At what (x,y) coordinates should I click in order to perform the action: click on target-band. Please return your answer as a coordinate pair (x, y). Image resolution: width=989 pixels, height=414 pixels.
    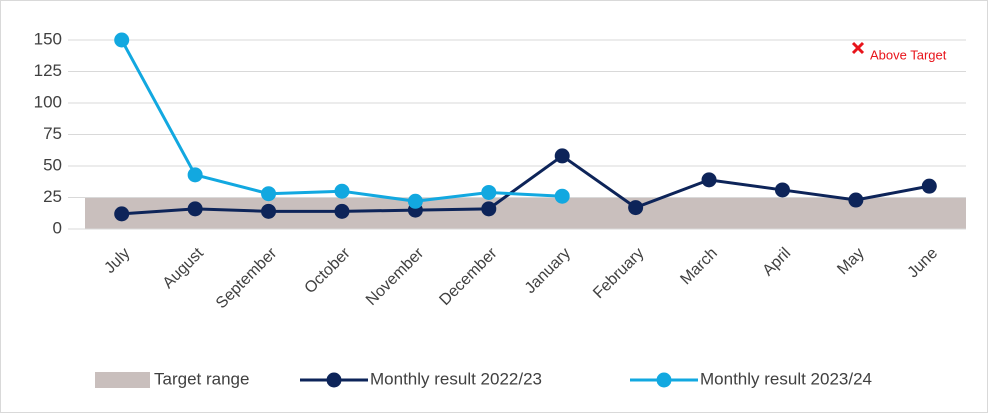
    Looking at the image, I should click on (525, 213).